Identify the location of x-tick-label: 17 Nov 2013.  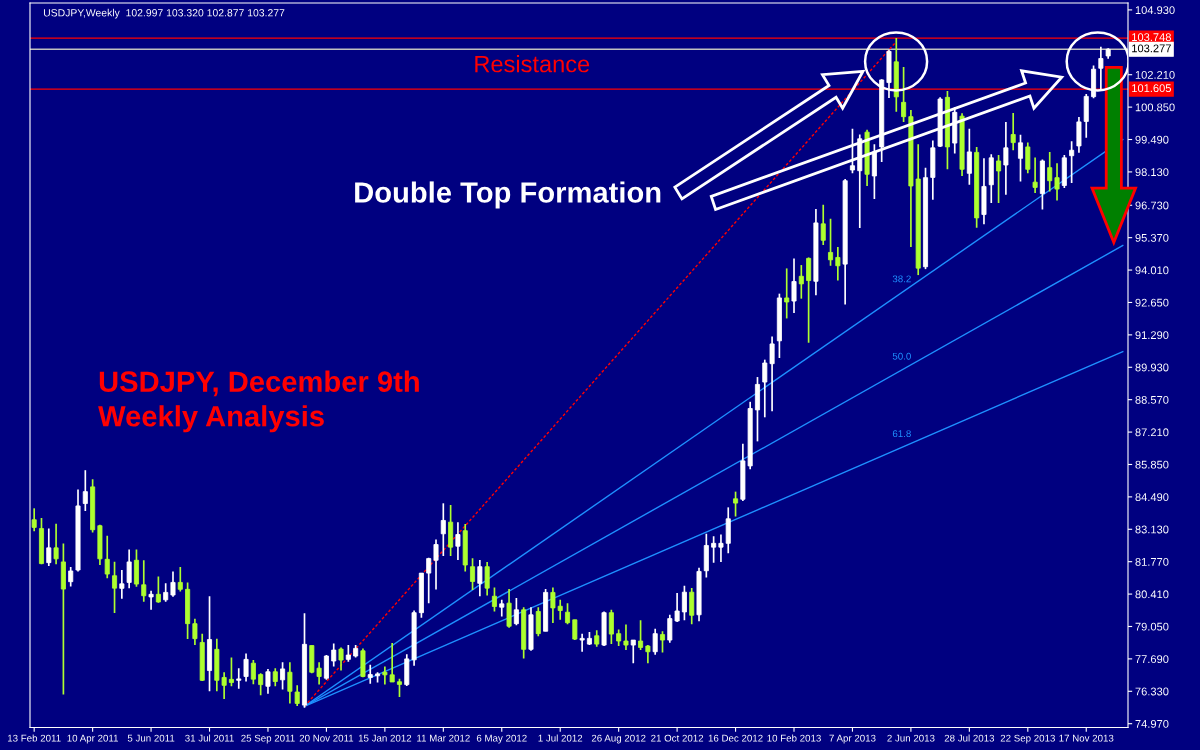
(1086, 738).